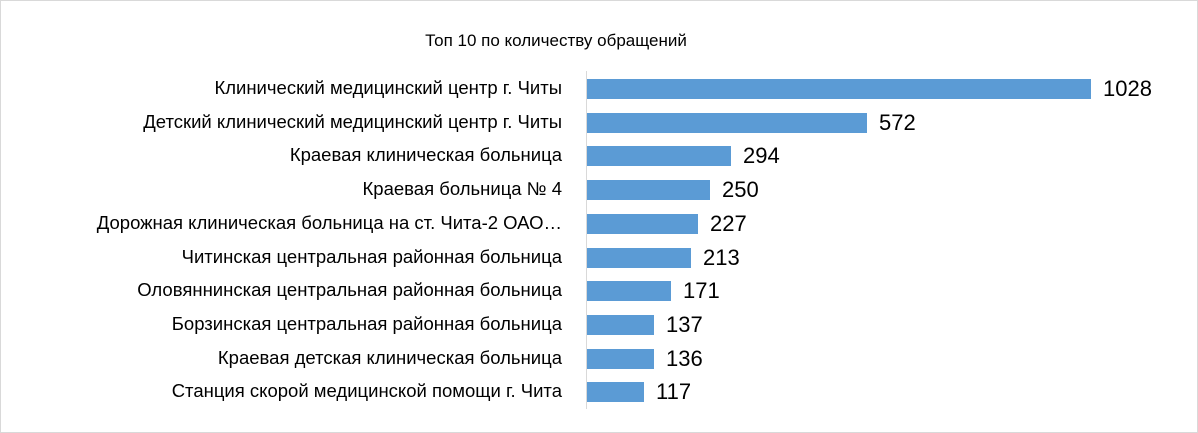  What do you see at coordinates (1127, 88) in the screenshot?
I see `data-label: 1028` at bounding box center [1127, 88].